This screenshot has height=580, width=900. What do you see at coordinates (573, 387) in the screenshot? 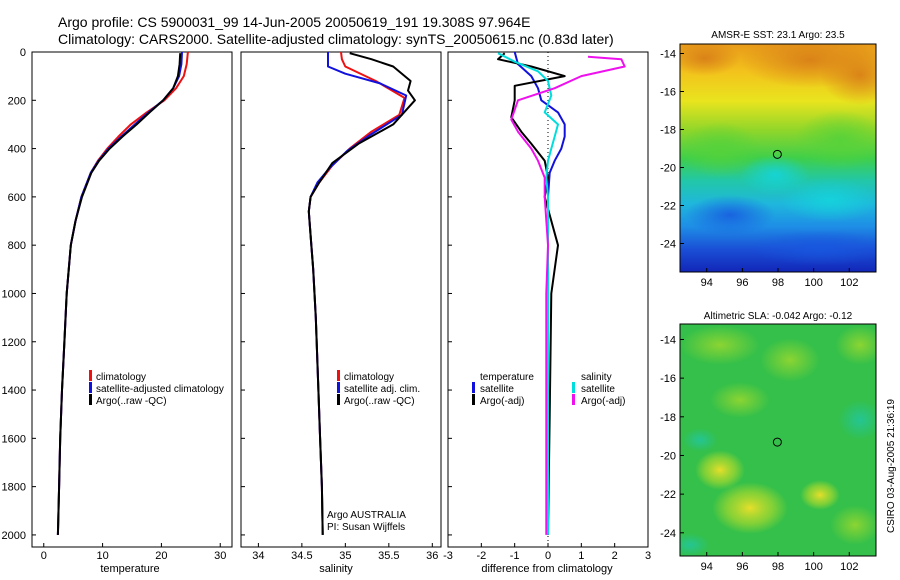
I see `legend-swatch-sal-satellite` at bounding box center [573, 387].